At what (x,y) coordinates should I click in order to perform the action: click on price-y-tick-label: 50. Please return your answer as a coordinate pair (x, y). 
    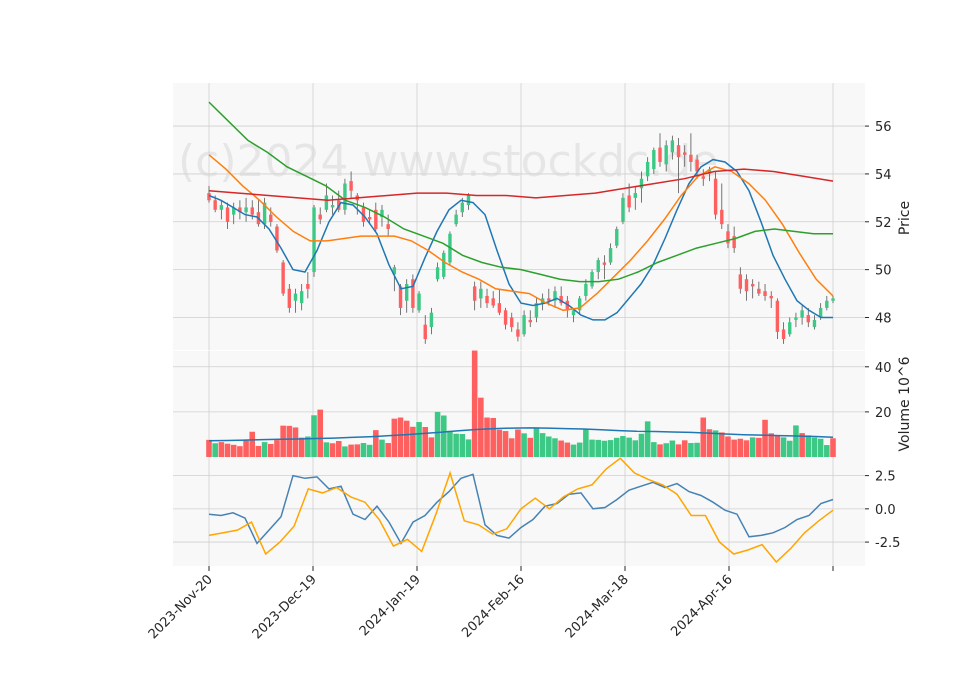
    Looking at the image, I should click on (883, 271).